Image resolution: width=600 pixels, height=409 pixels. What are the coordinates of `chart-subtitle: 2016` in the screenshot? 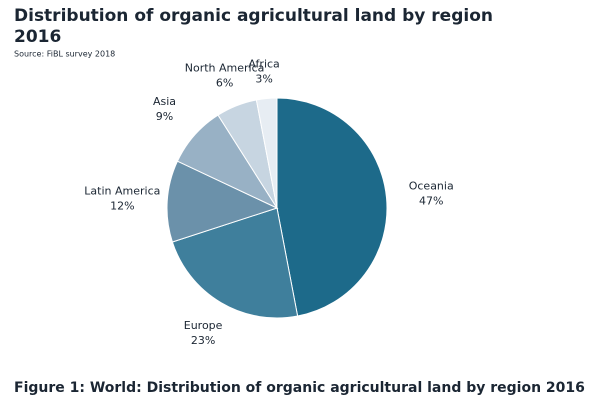 It's located at (37, 37).